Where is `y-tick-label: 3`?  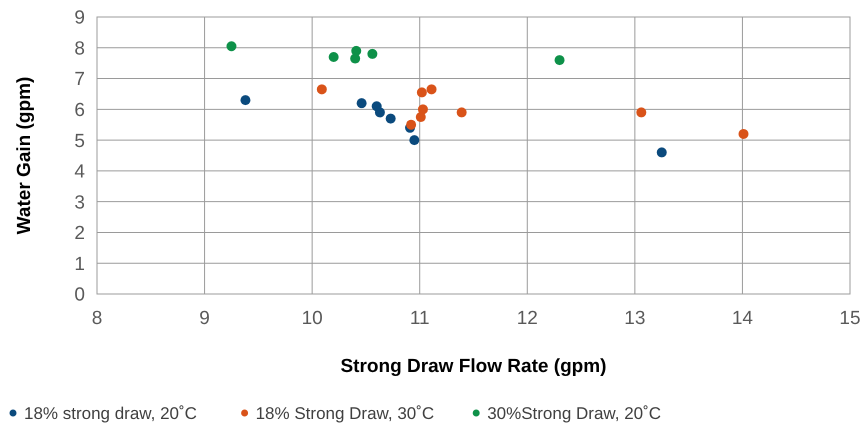
y-tick-label: 3 is located at coordinates (79, 203).